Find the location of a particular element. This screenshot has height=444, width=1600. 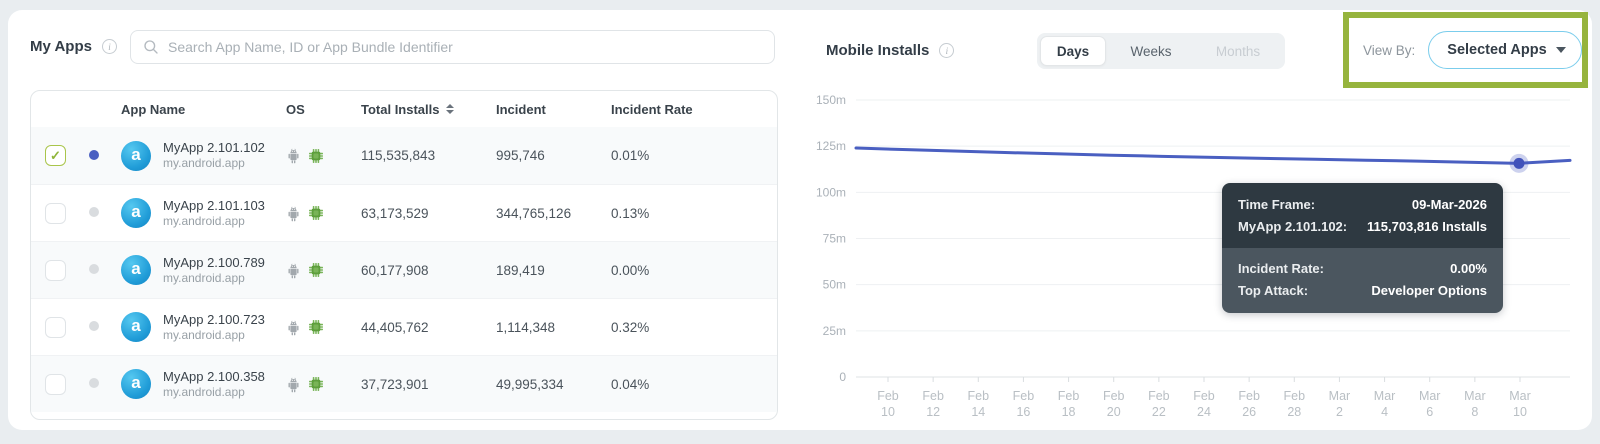

x-axis-tick-label: 4 is located at coordinates (1384, 412).